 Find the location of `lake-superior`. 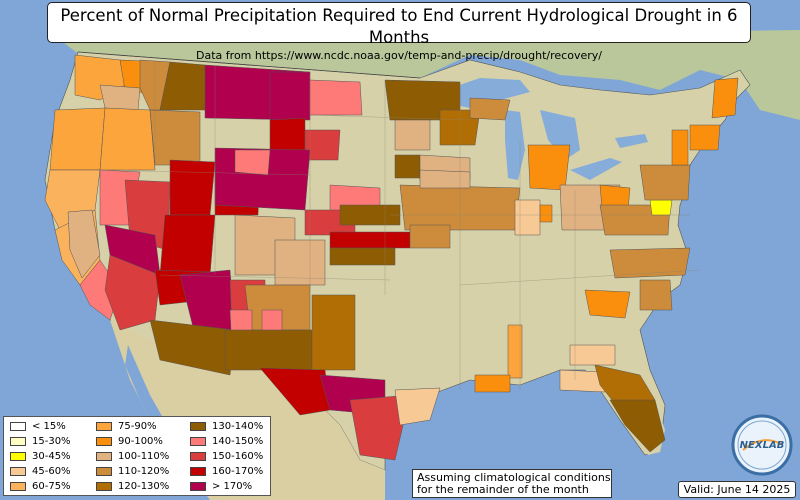

lake-superior is located at coordinates (487, 93).